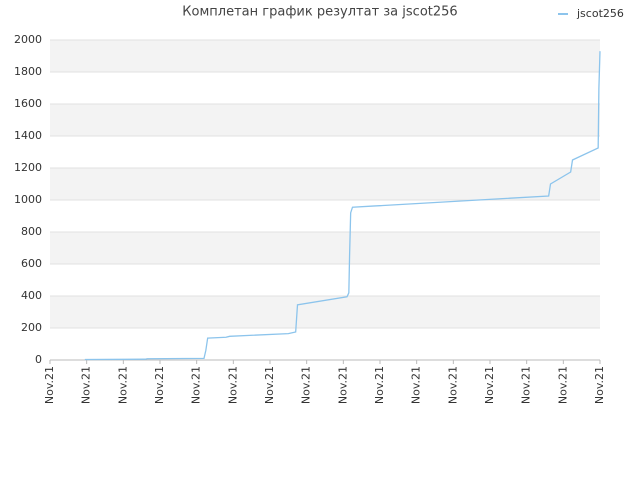 The height and width of the screenshot is (480, 640). I want to click on chart-title: Комплетан график резултат за jscot256, so click(319, 12).